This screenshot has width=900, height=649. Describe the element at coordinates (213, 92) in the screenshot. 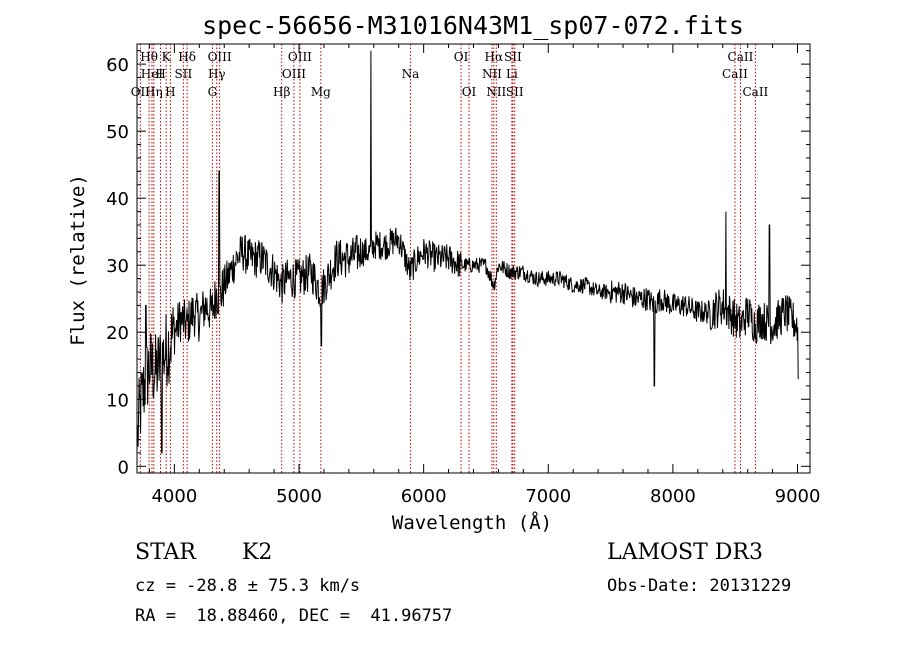

I see `spectral-line-label: G` at that location.